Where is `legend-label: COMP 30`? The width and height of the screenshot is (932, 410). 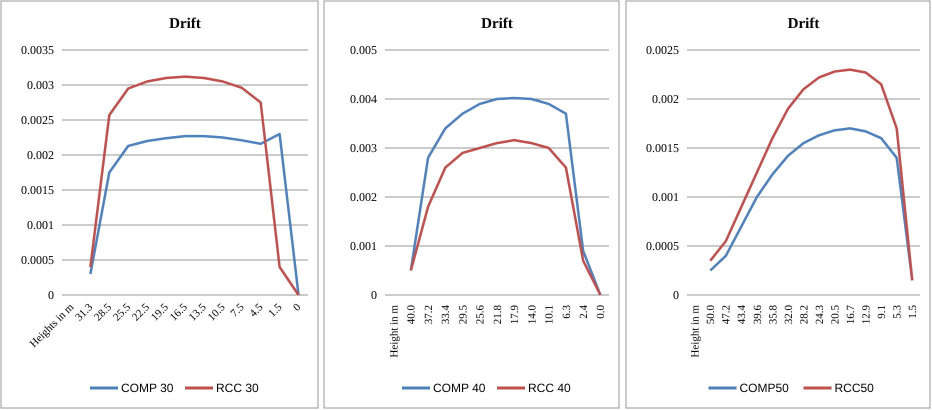
legend-label: COMP 30 is located at coordinates (147, 388).